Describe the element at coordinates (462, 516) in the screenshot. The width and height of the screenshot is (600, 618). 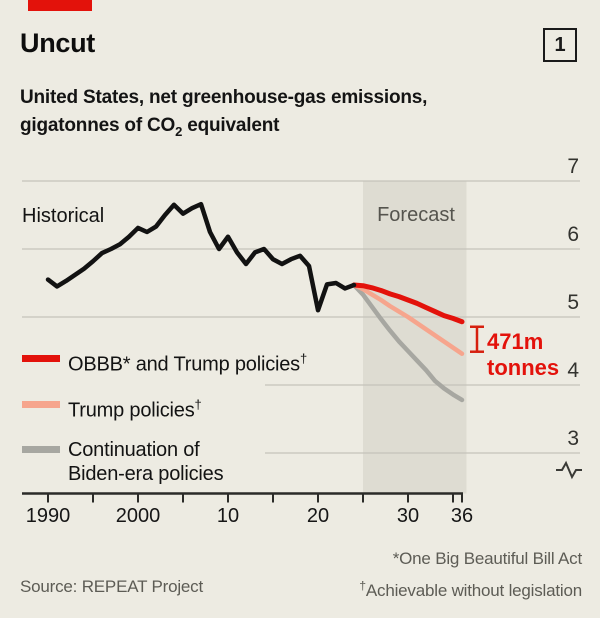
I see `x-axis-label-2036: 36` at that location.